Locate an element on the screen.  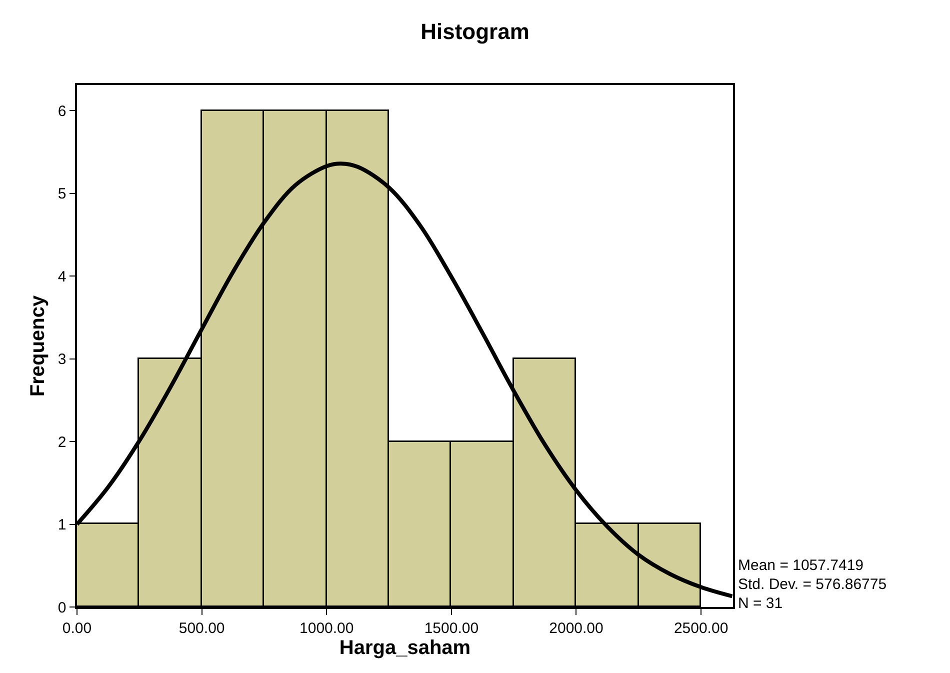
x-tick-label: 500.00 is located at coordinates (201, 628).